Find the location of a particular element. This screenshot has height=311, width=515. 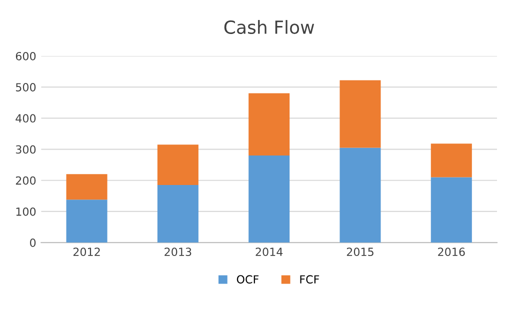

x-tick-label: 2016 is located at coordinates (451, 252).